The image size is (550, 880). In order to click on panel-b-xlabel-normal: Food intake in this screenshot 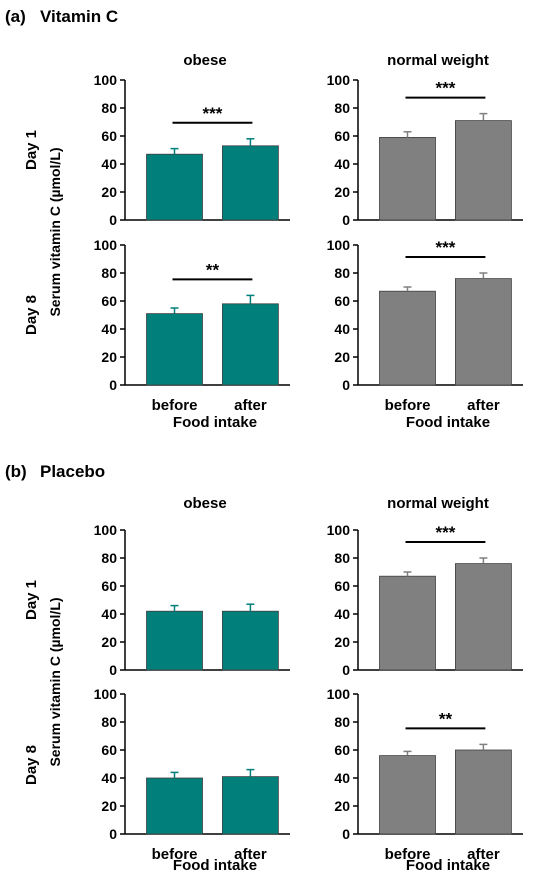, I will do `click(448, 865)`.